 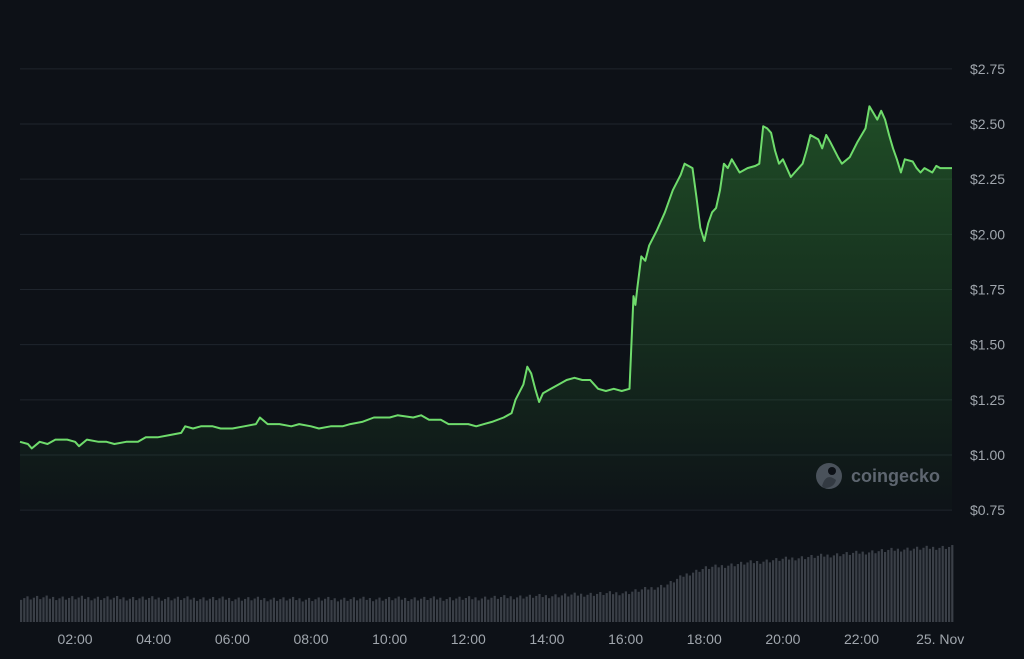 What do you see at coordinates (987, 69) in the screenshot?
I see `y-tick-label: $2.75` at bounding box center [987, 69].